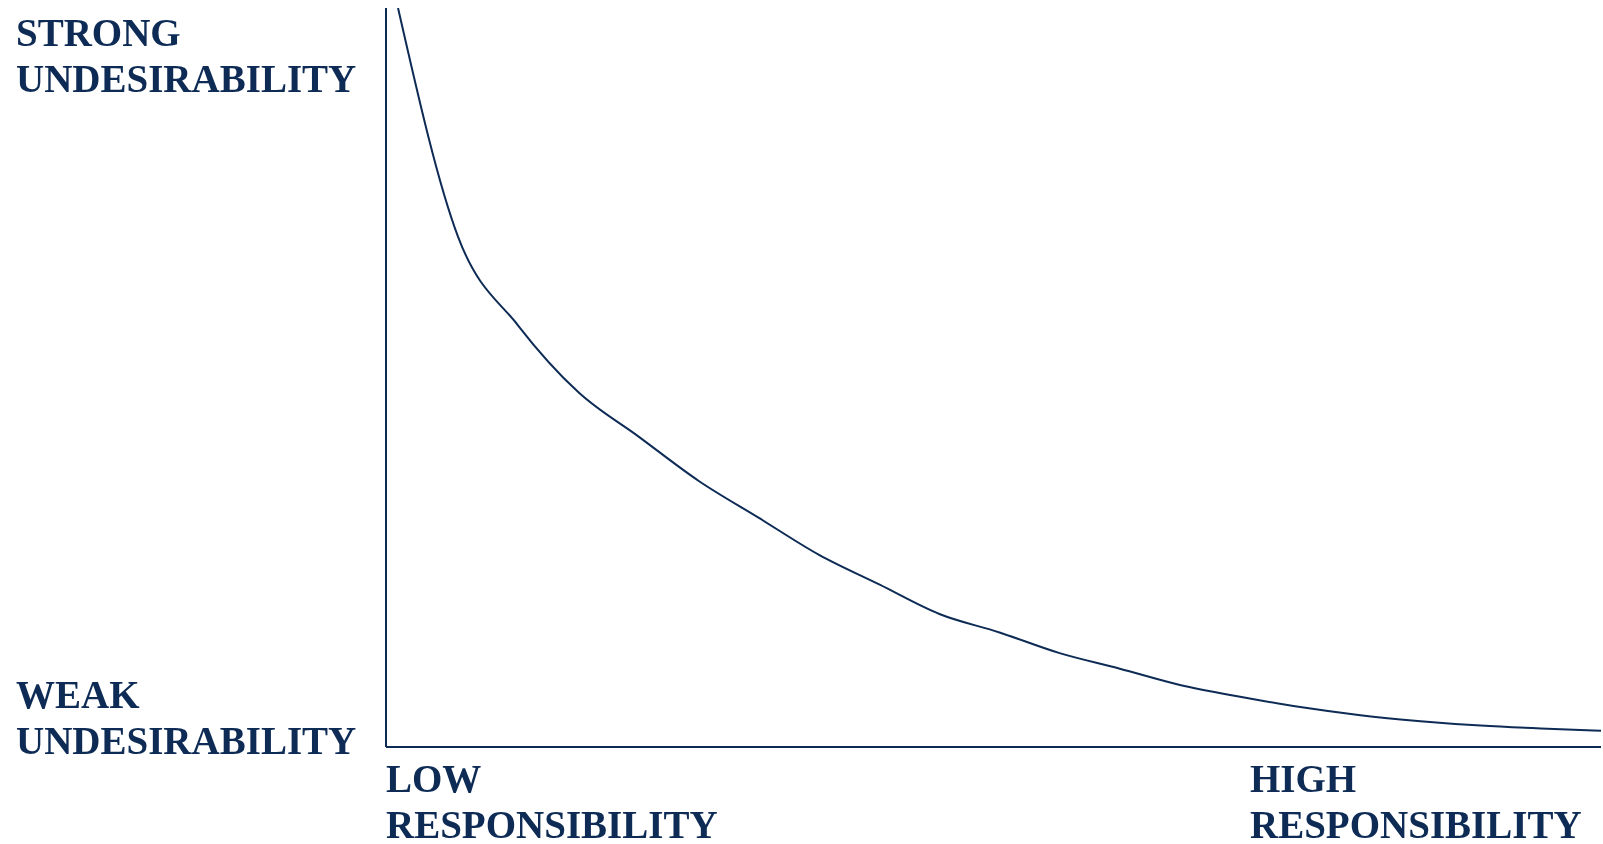  What do you see at coordinates (187, 56) in the screenshot?
I see `text: STRONG UNDESIRABILITY` at bounding box center [187, 56].